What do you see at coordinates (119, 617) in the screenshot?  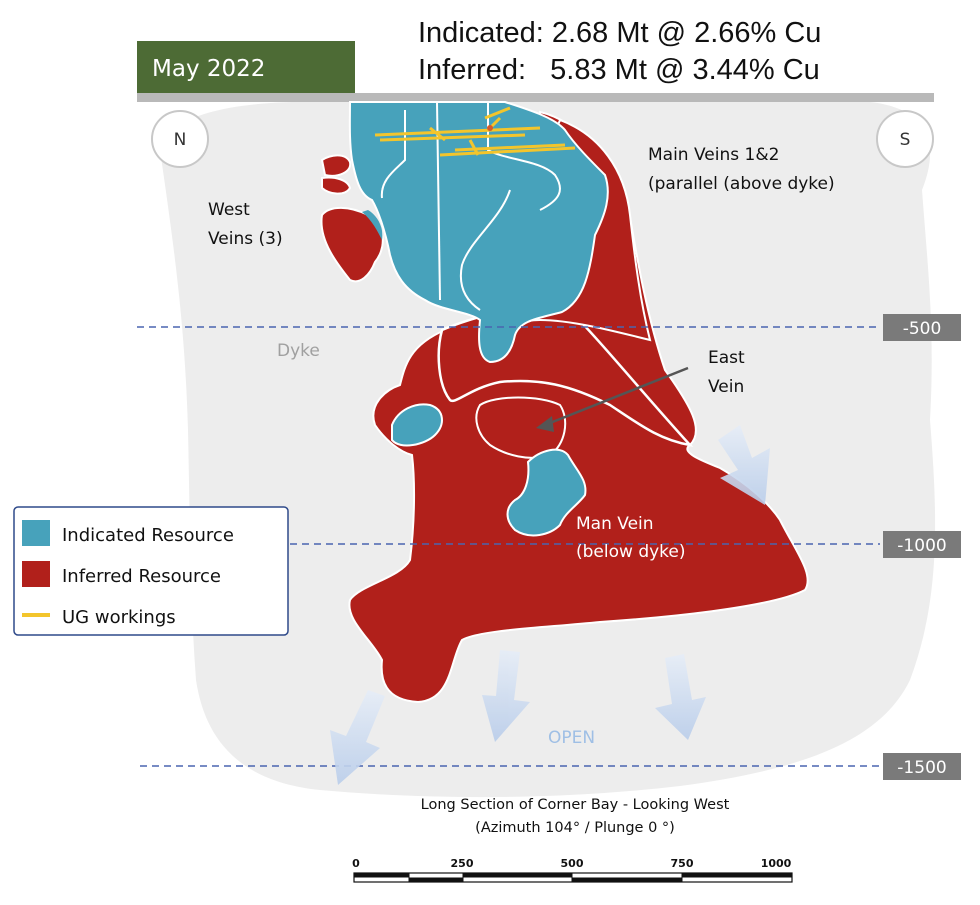 I see `legend-label-ug: UG workings` at bounding box center [119, 617].